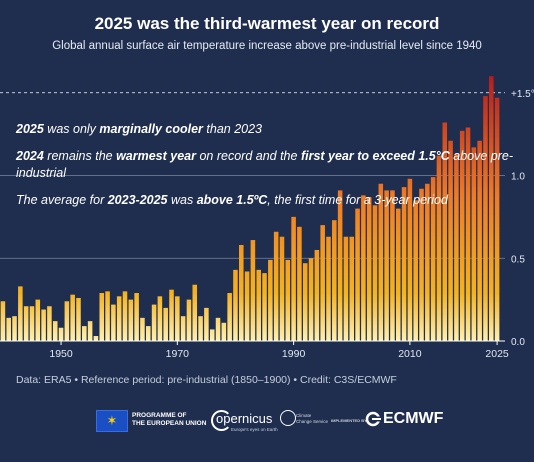 This screenshot has width=534, height=462. Describe the element at coordinates (413, 418) in the screenshot. I see `ecmwf-logo-text: ECMWF` at that location.